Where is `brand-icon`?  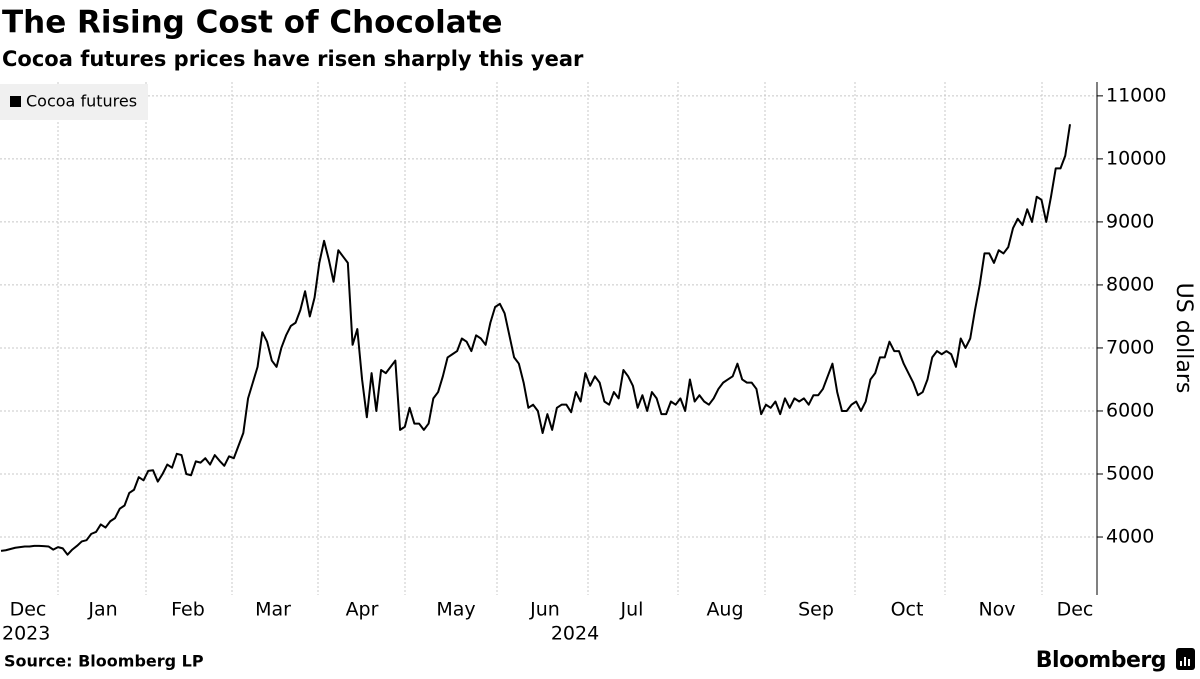 brand-icon is located at coordinates (1185, 659).